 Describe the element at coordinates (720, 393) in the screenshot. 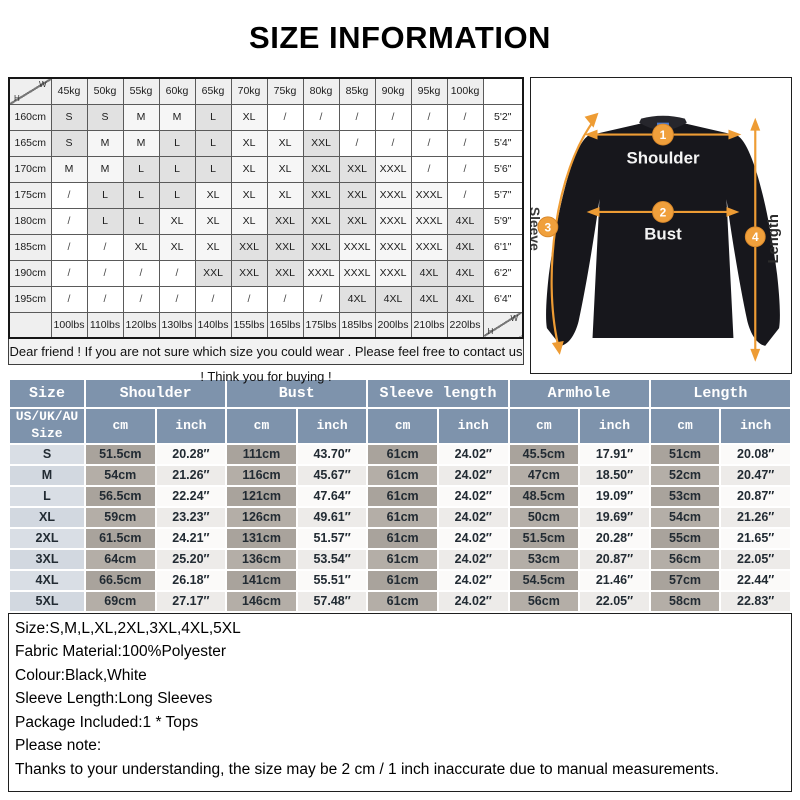

I see `measure-group-header: Length` at that location.